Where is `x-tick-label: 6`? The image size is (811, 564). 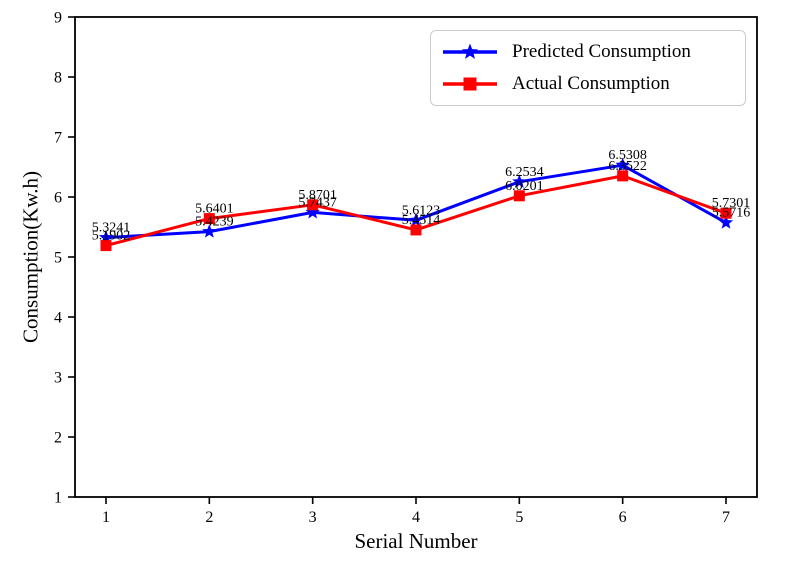
x-tick-label: 6 is located at coordinates (623, 517).